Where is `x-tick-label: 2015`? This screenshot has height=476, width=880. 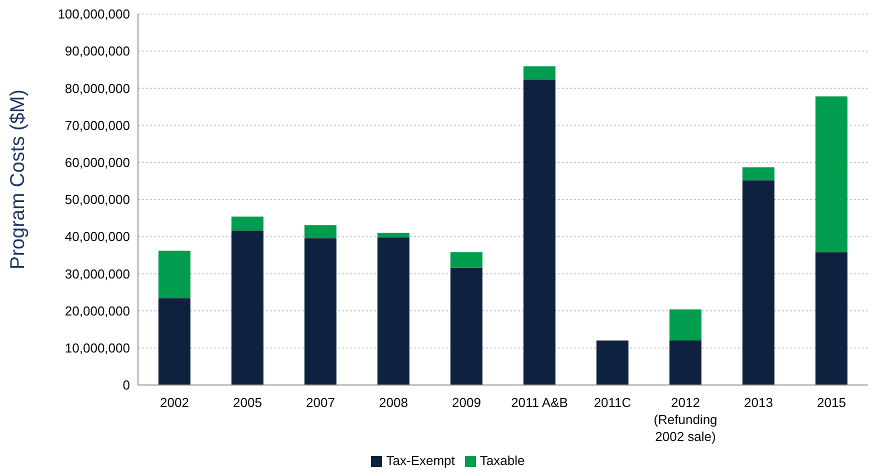 x-tick-label: 2015 is located at coordinates (831, 402).